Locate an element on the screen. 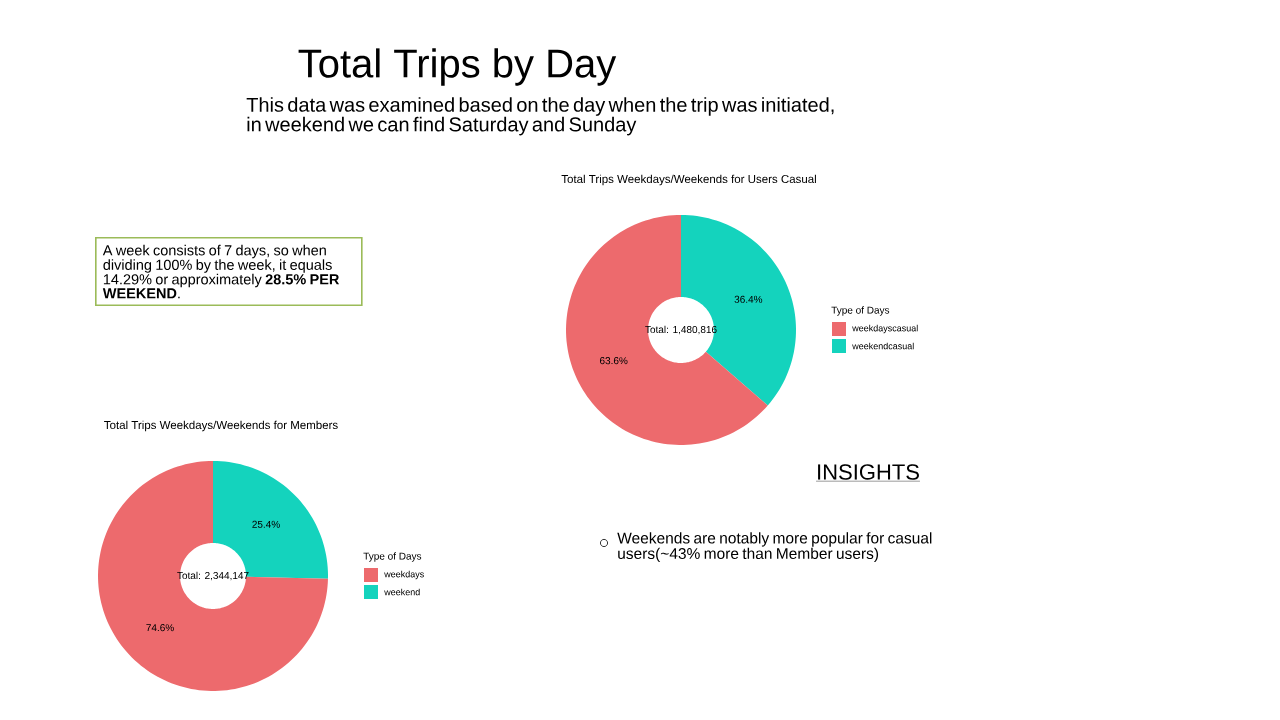 This screenshot has width=1280, height=720. data-label: 25.4% is located at coordinates (266, 524).